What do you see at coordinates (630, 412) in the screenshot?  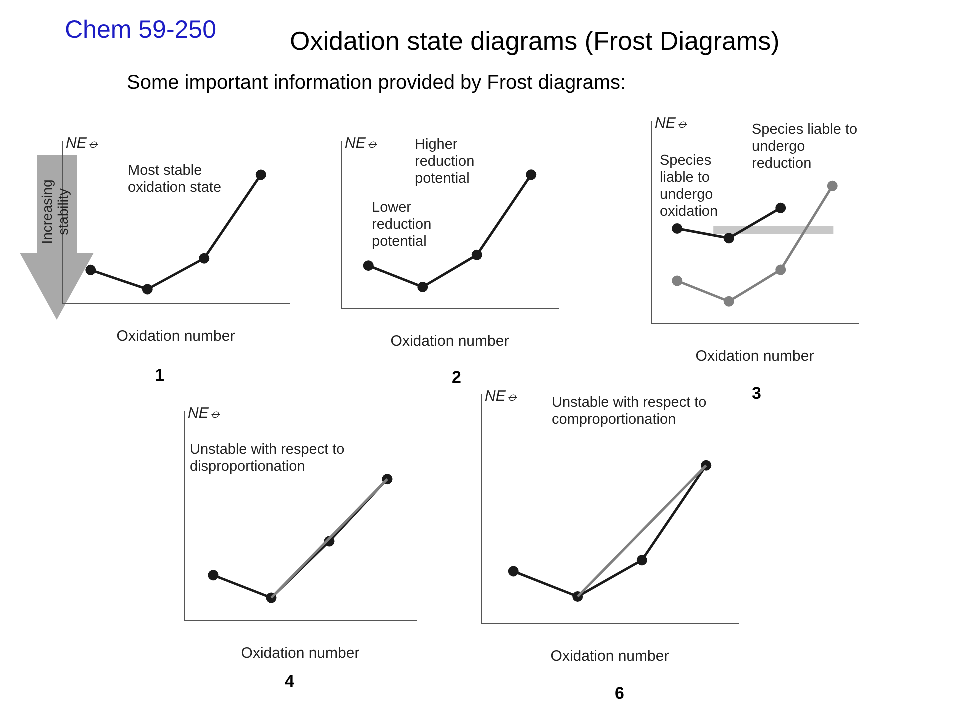 I see `text: Unstable with respect to comproportionation` at bounding box center [630, 412].